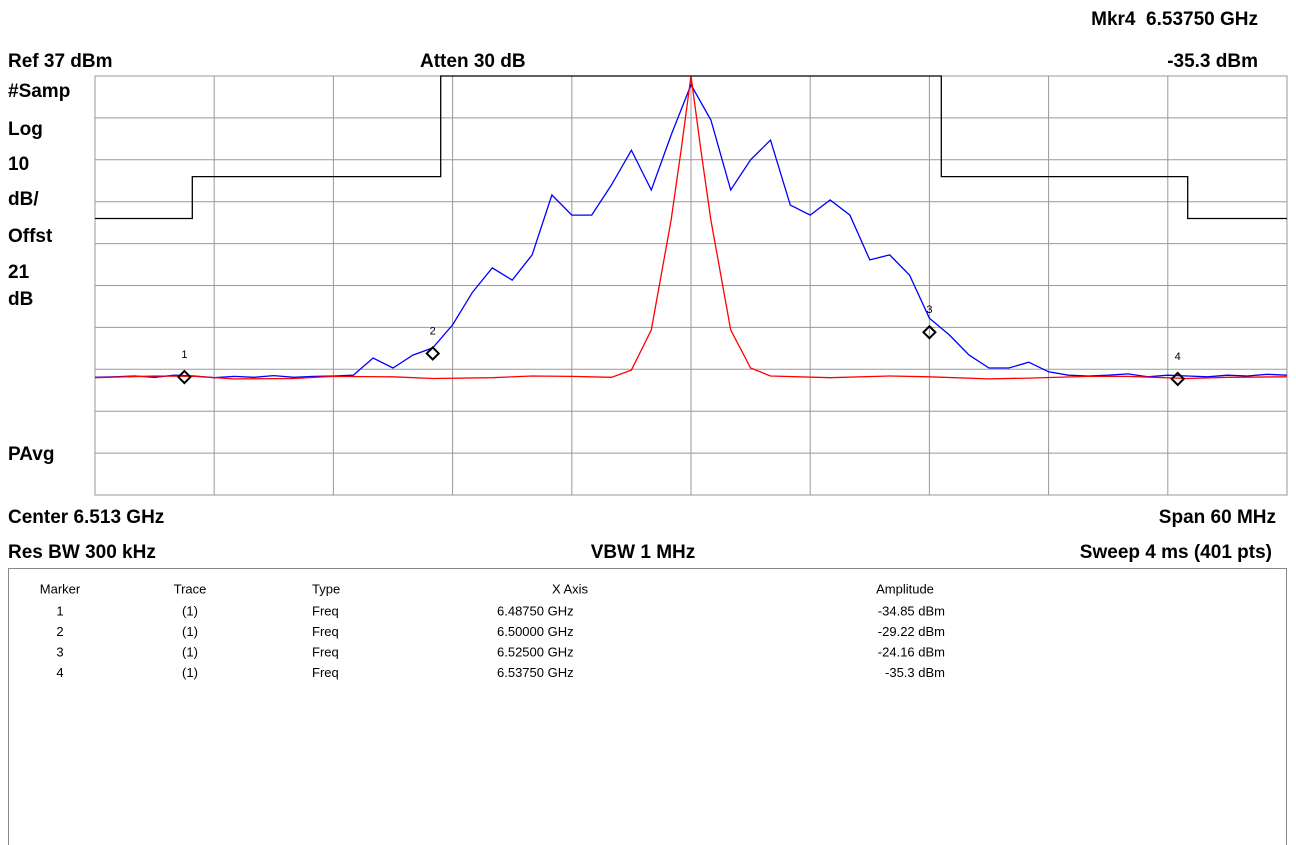 The height and width of the screenshot is (845, 1296). What do you see at coordinates (911, 610) in the screenshot?
I see `table-cell: -34.85 dBm` at bounding box center [911, 610].